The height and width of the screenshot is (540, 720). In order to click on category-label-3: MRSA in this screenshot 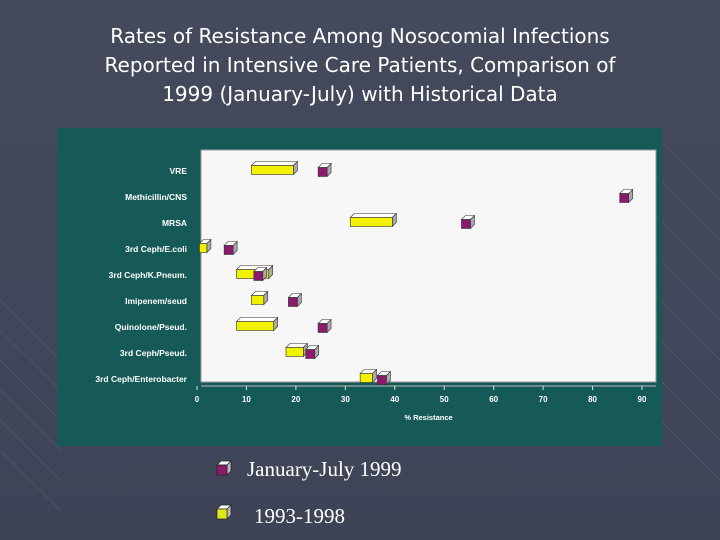, I will do `click(174, 223)`.